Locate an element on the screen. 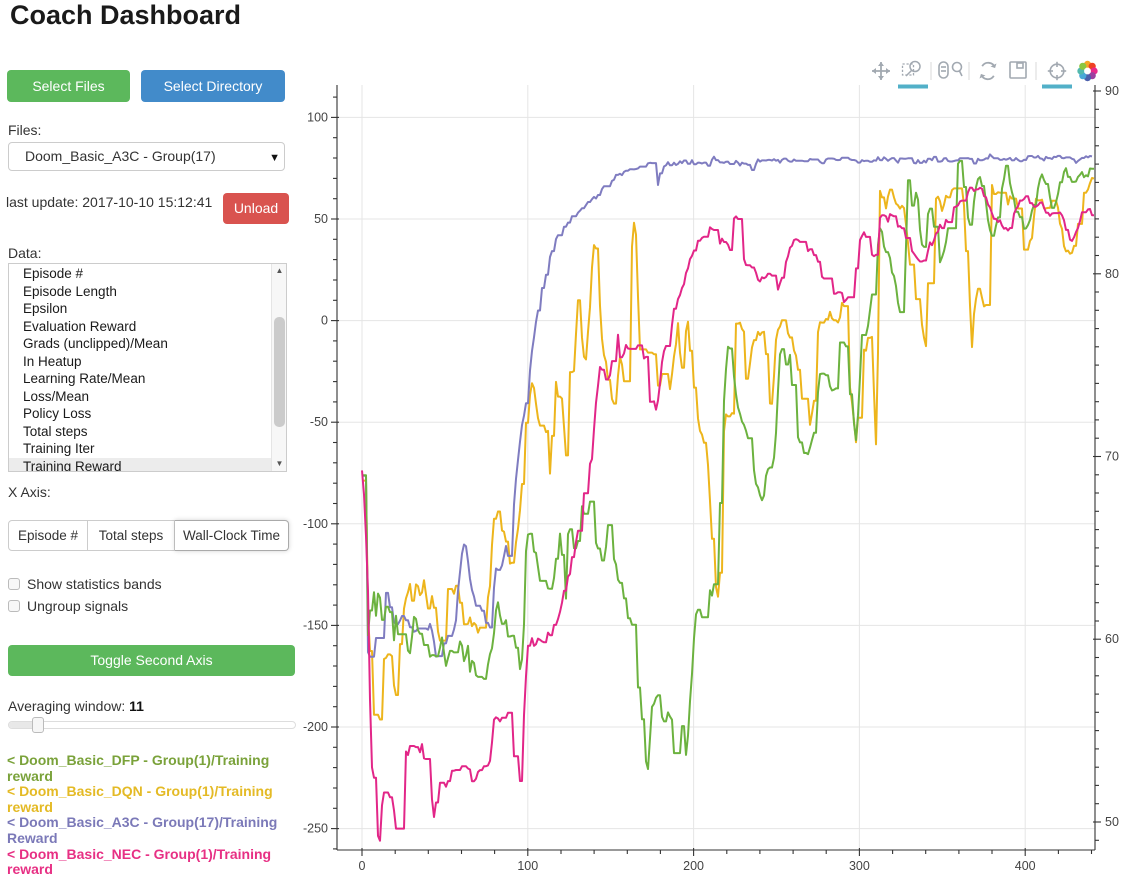 This screenshot has width=1142, height=881. svg-text: 300 is located at coordinates (859, 866).